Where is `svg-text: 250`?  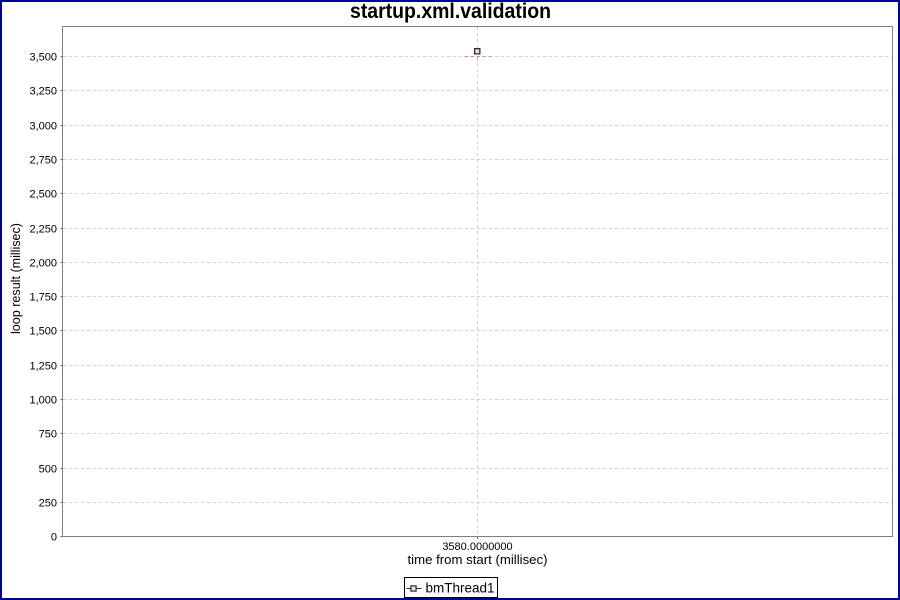 svg-text: 250 is located at coordinates (48, 504).